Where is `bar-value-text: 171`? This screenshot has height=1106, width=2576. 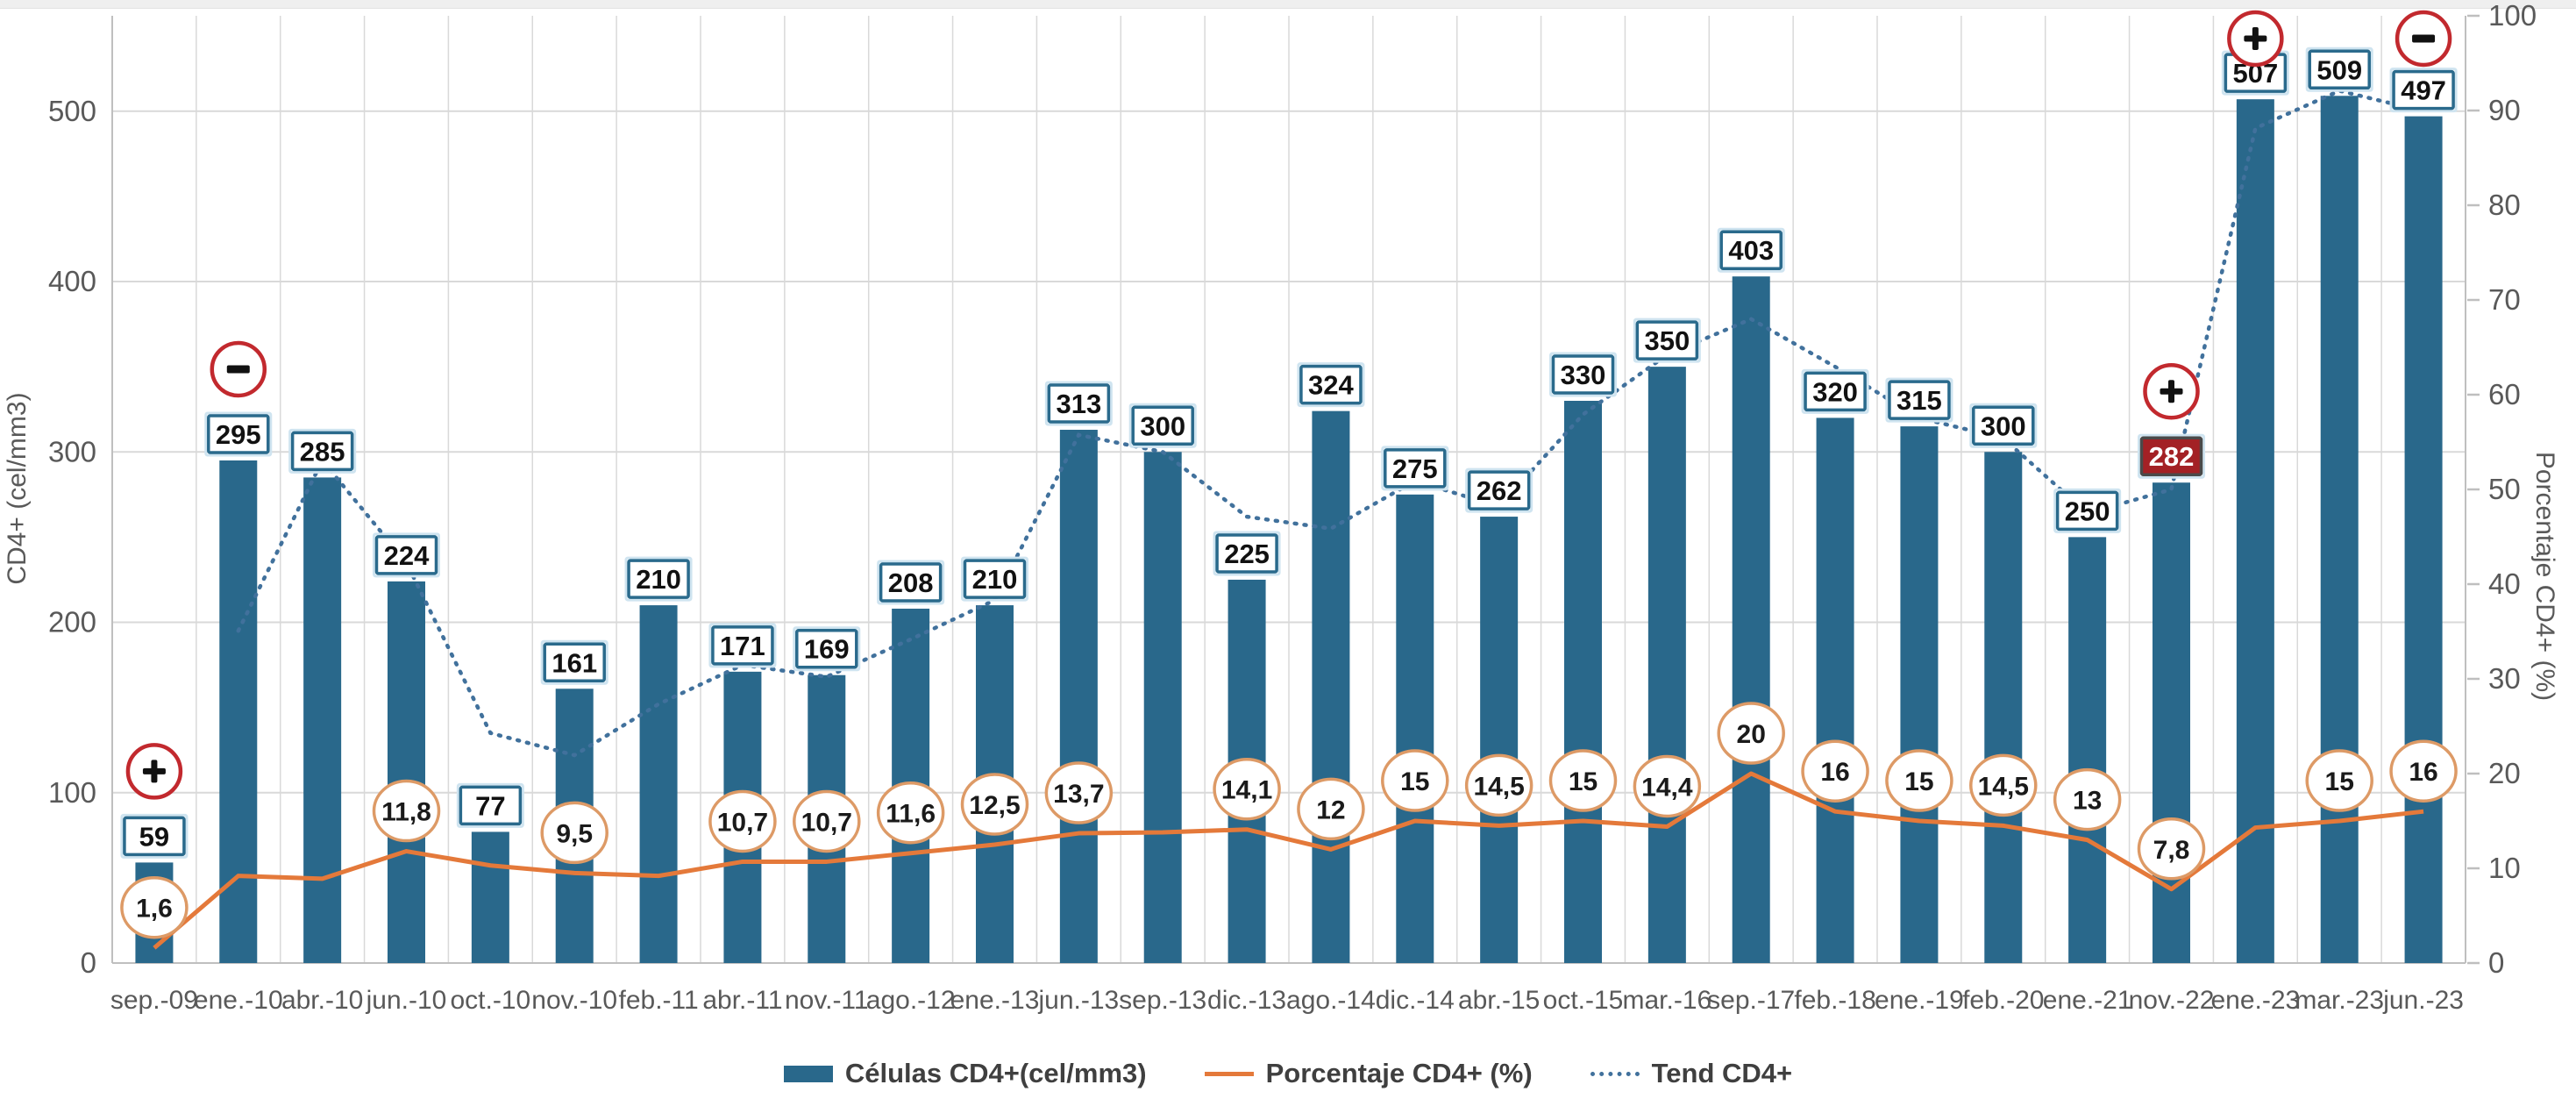 bar-value-text: 171 is located at coordinates (742, 646).